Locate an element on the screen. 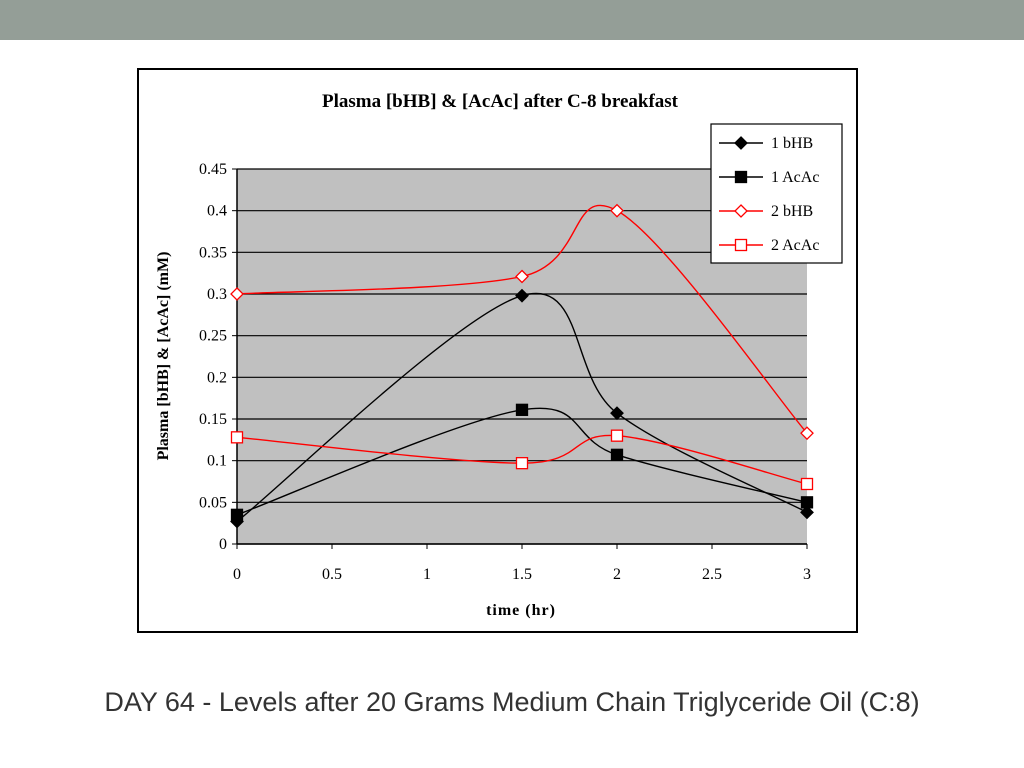  x-tick-label: 1 is located at coordinates (427, 574).